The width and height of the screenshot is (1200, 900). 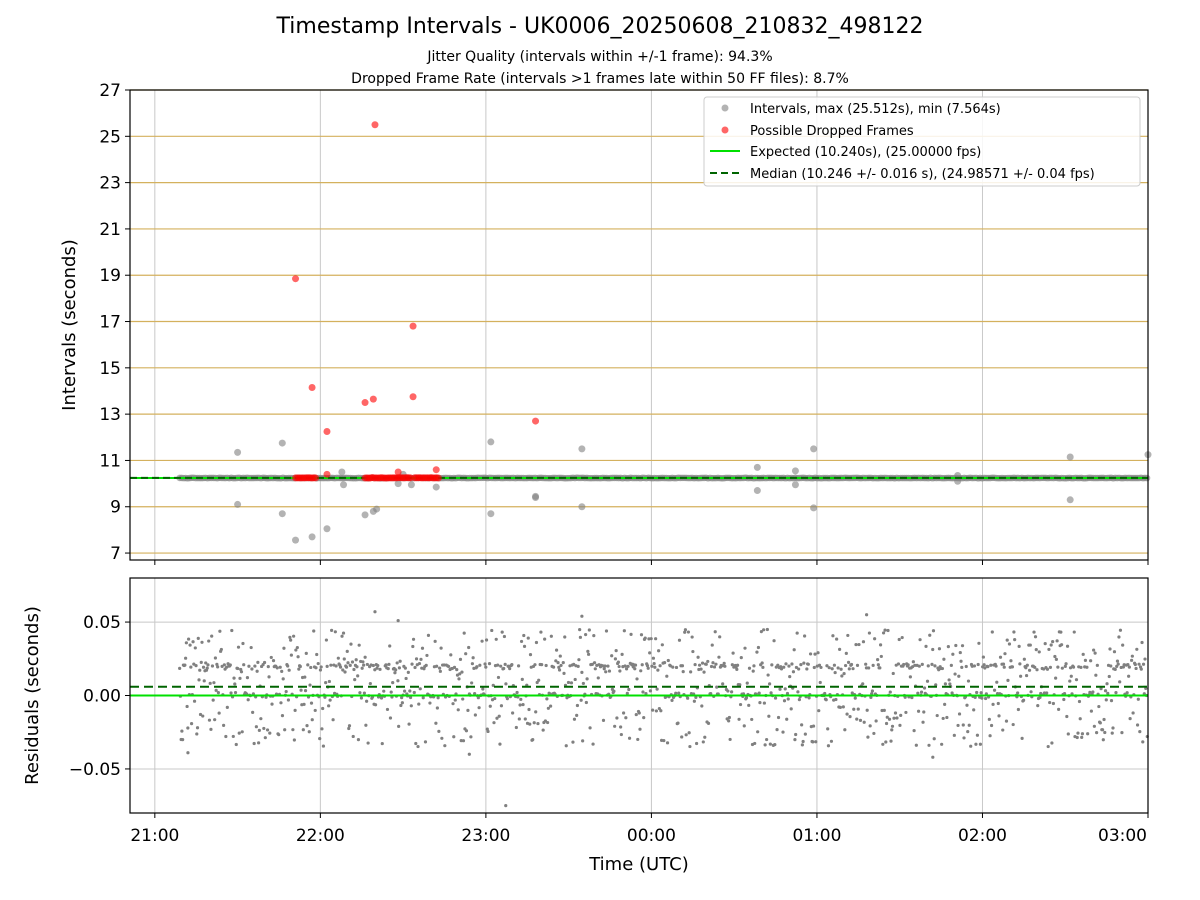 What do you see at coordinates (110, 323) in the screenshot?
I see `y-tick-label: 17` at bounding box center [110, 323].